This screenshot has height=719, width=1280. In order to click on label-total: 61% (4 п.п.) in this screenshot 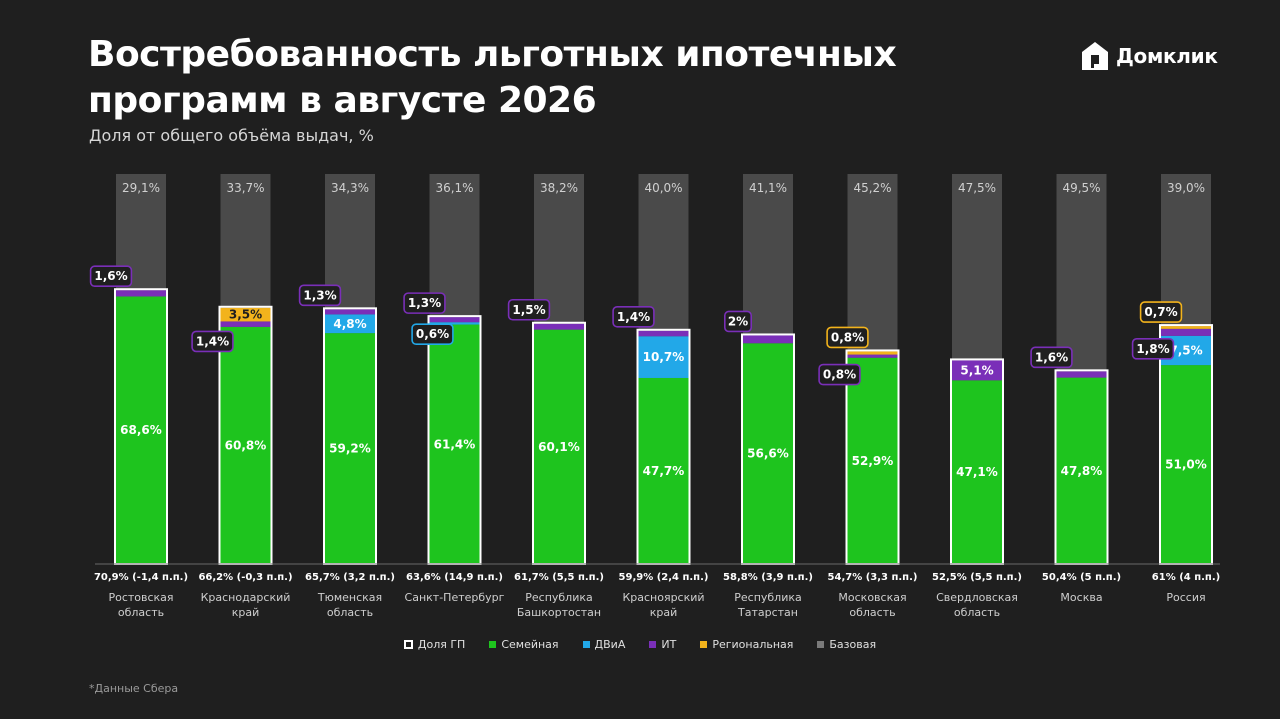, I will do `click(1186, 577)`.